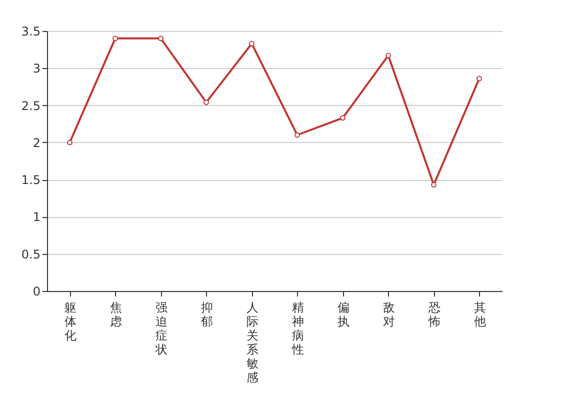 The width and height of the screenshot is (567, 400). I want to click on x-tick-label: 偏执, so click(343, 314).